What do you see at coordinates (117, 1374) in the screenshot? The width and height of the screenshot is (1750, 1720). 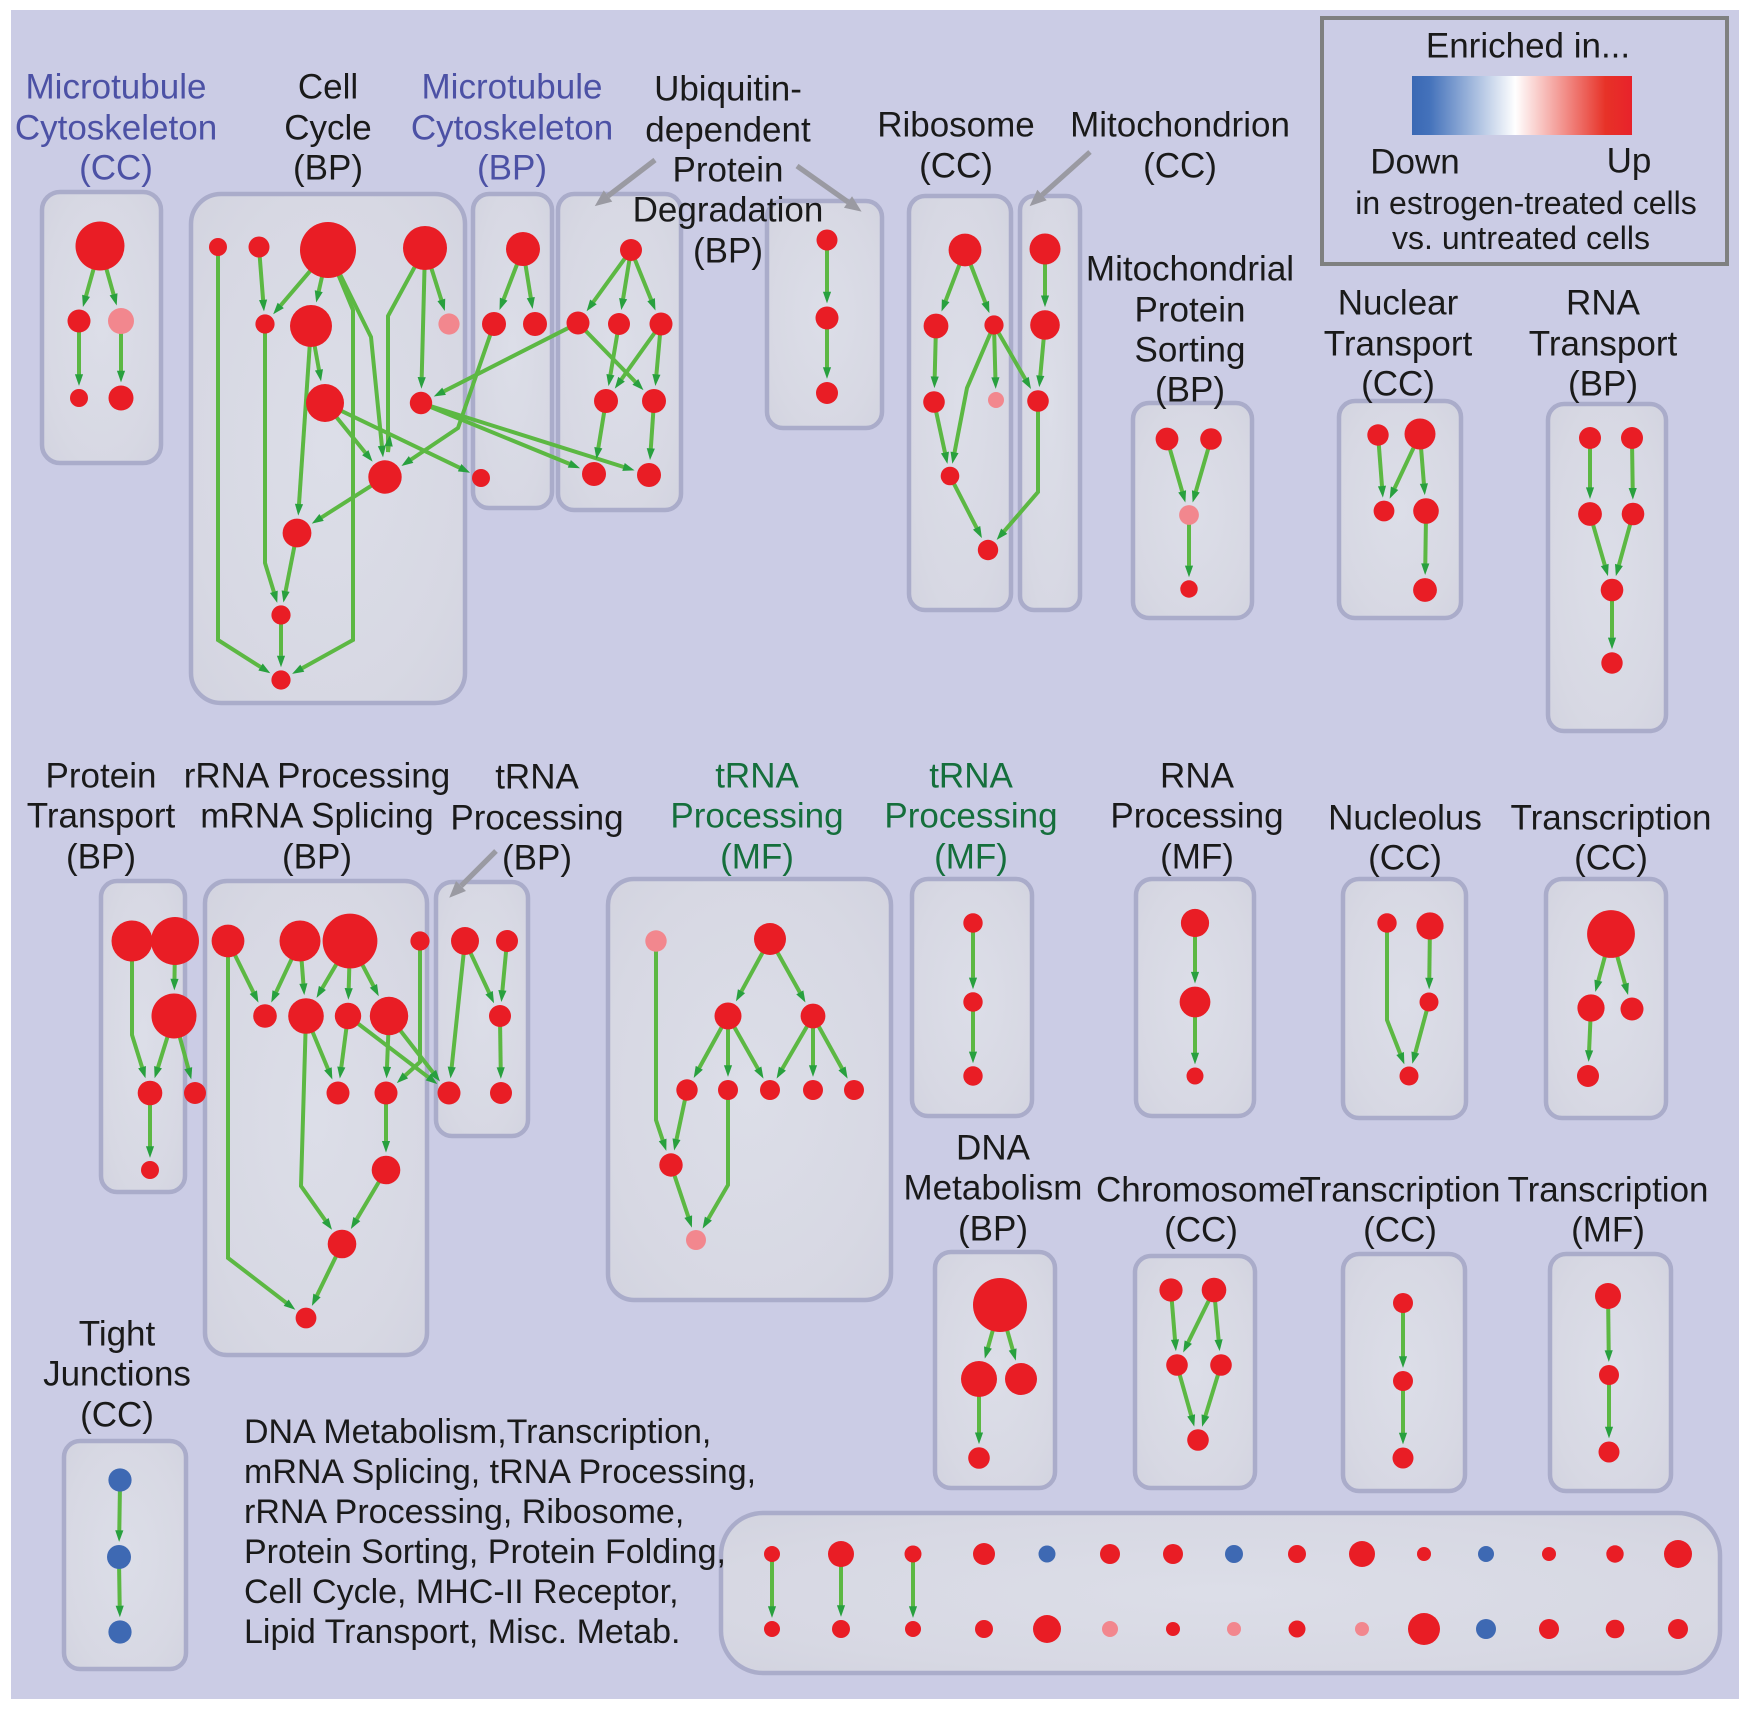 I see `svg-text: Junctions` at bounding box center [117, 1374].